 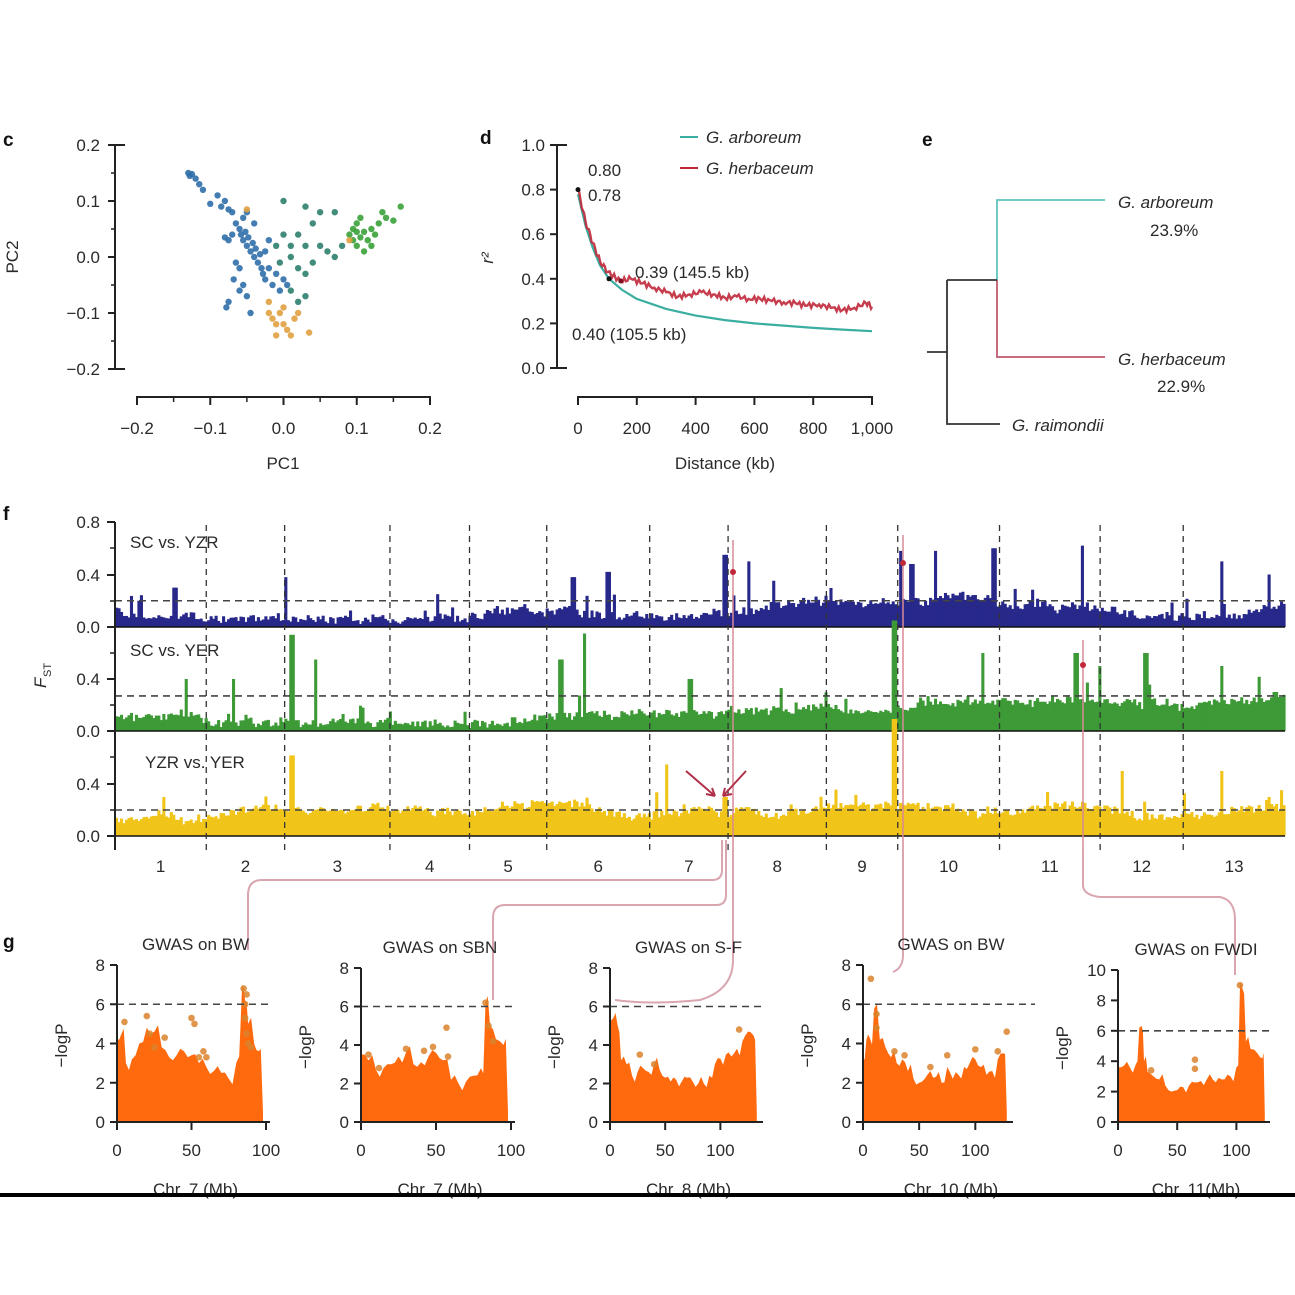 What do you see at coordinates (903, 563) in the screenshot?
I see `marker-dot-chr10` at bounding box center [903, 563].